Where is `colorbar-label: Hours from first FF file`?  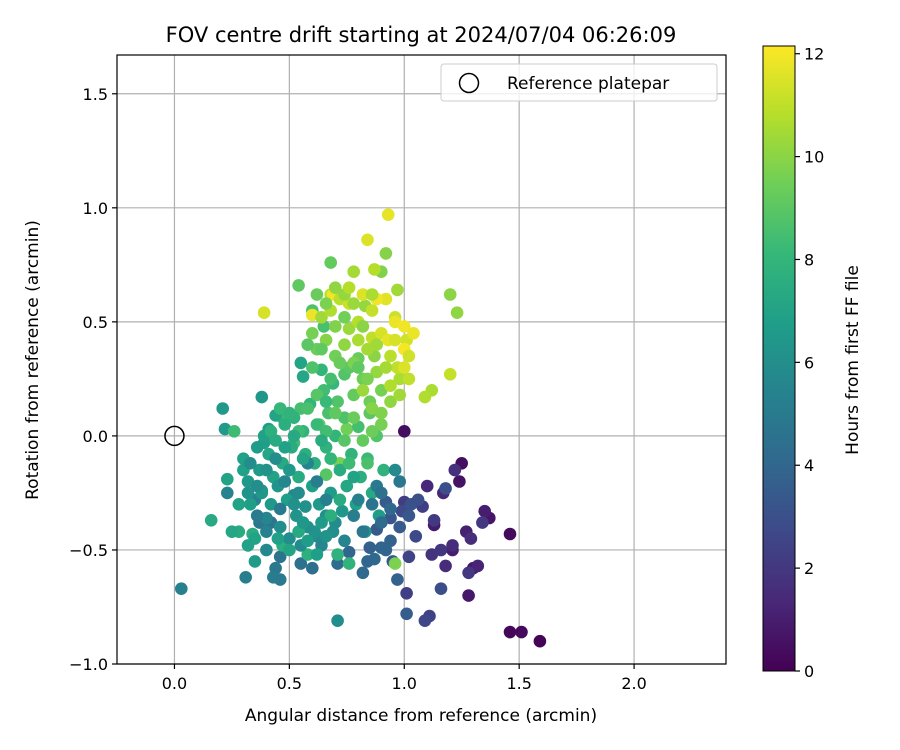
colorbar-label: Hours from first FF file is located at coordinates (853, 360).